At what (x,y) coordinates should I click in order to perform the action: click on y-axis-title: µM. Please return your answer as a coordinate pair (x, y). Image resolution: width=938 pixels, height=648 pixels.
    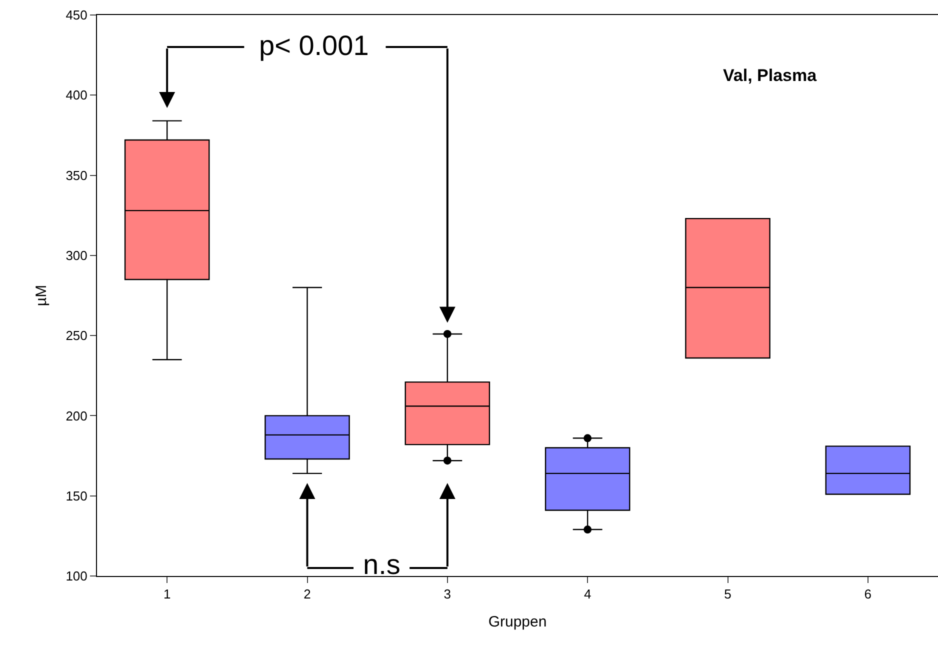
    Looking at the image, I should click on (41, 295).